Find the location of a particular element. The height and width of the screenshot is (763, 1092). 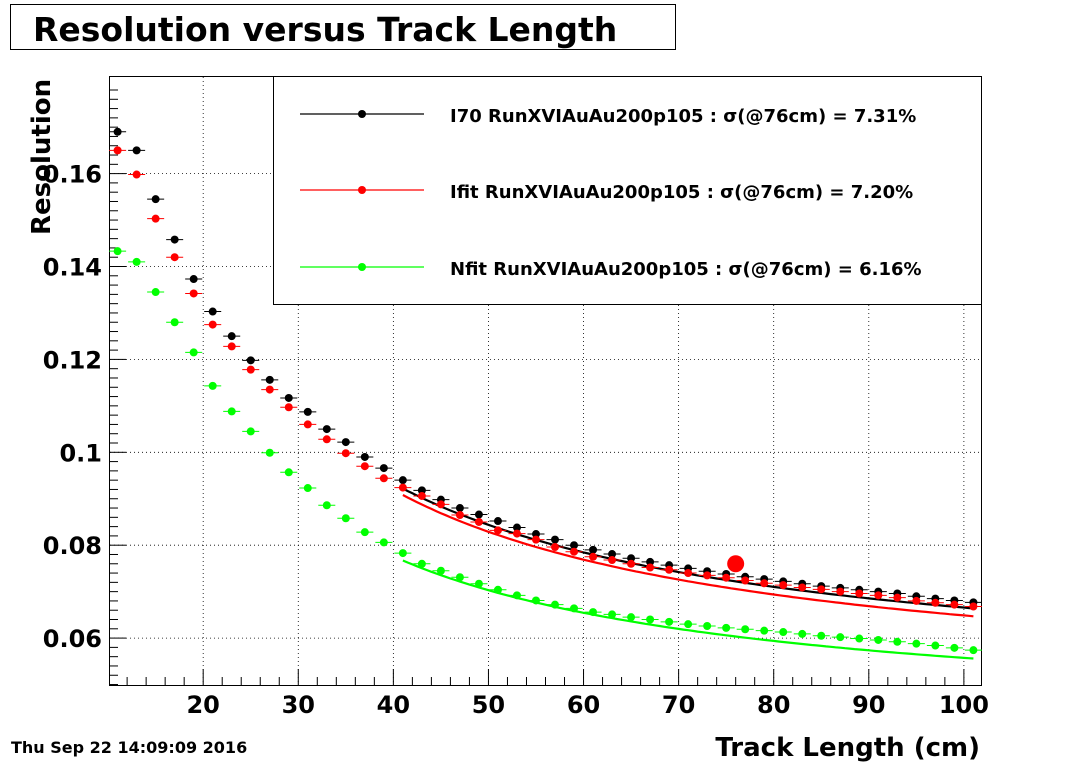

fit-curve is located at coordinates (688, 556).